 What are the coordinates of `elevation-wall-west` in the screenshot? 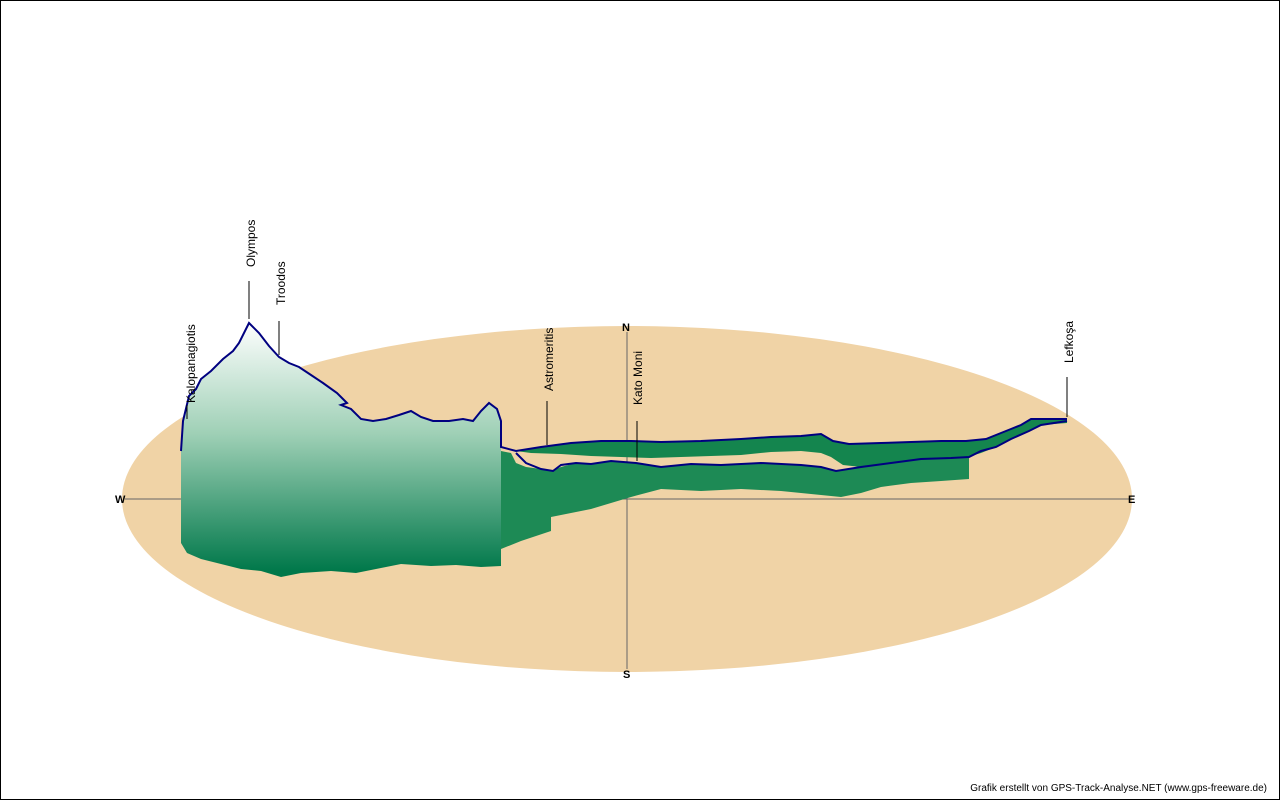 It's located at (341, 450).